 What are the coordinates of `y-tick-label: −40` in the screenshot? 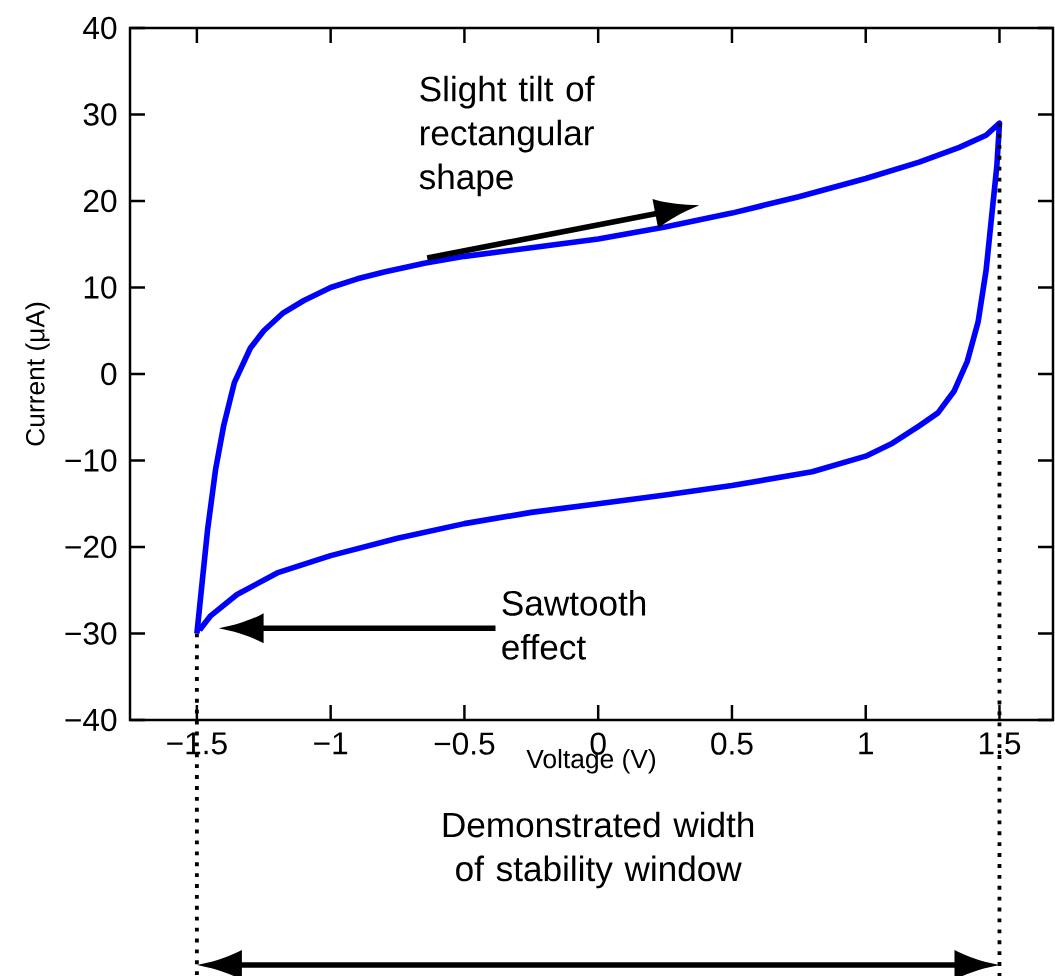 It's located at (91, 720).